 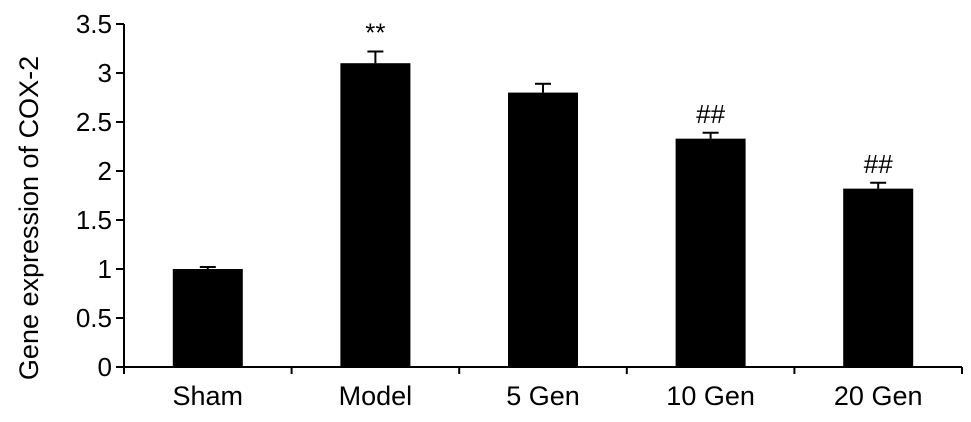 What do you see at coordinates (100, 195) in the screenshot?
I see `y-axis: 0 0.5 1 1.5 2 2.5 3 3.5` at bounding box center [100, 195].